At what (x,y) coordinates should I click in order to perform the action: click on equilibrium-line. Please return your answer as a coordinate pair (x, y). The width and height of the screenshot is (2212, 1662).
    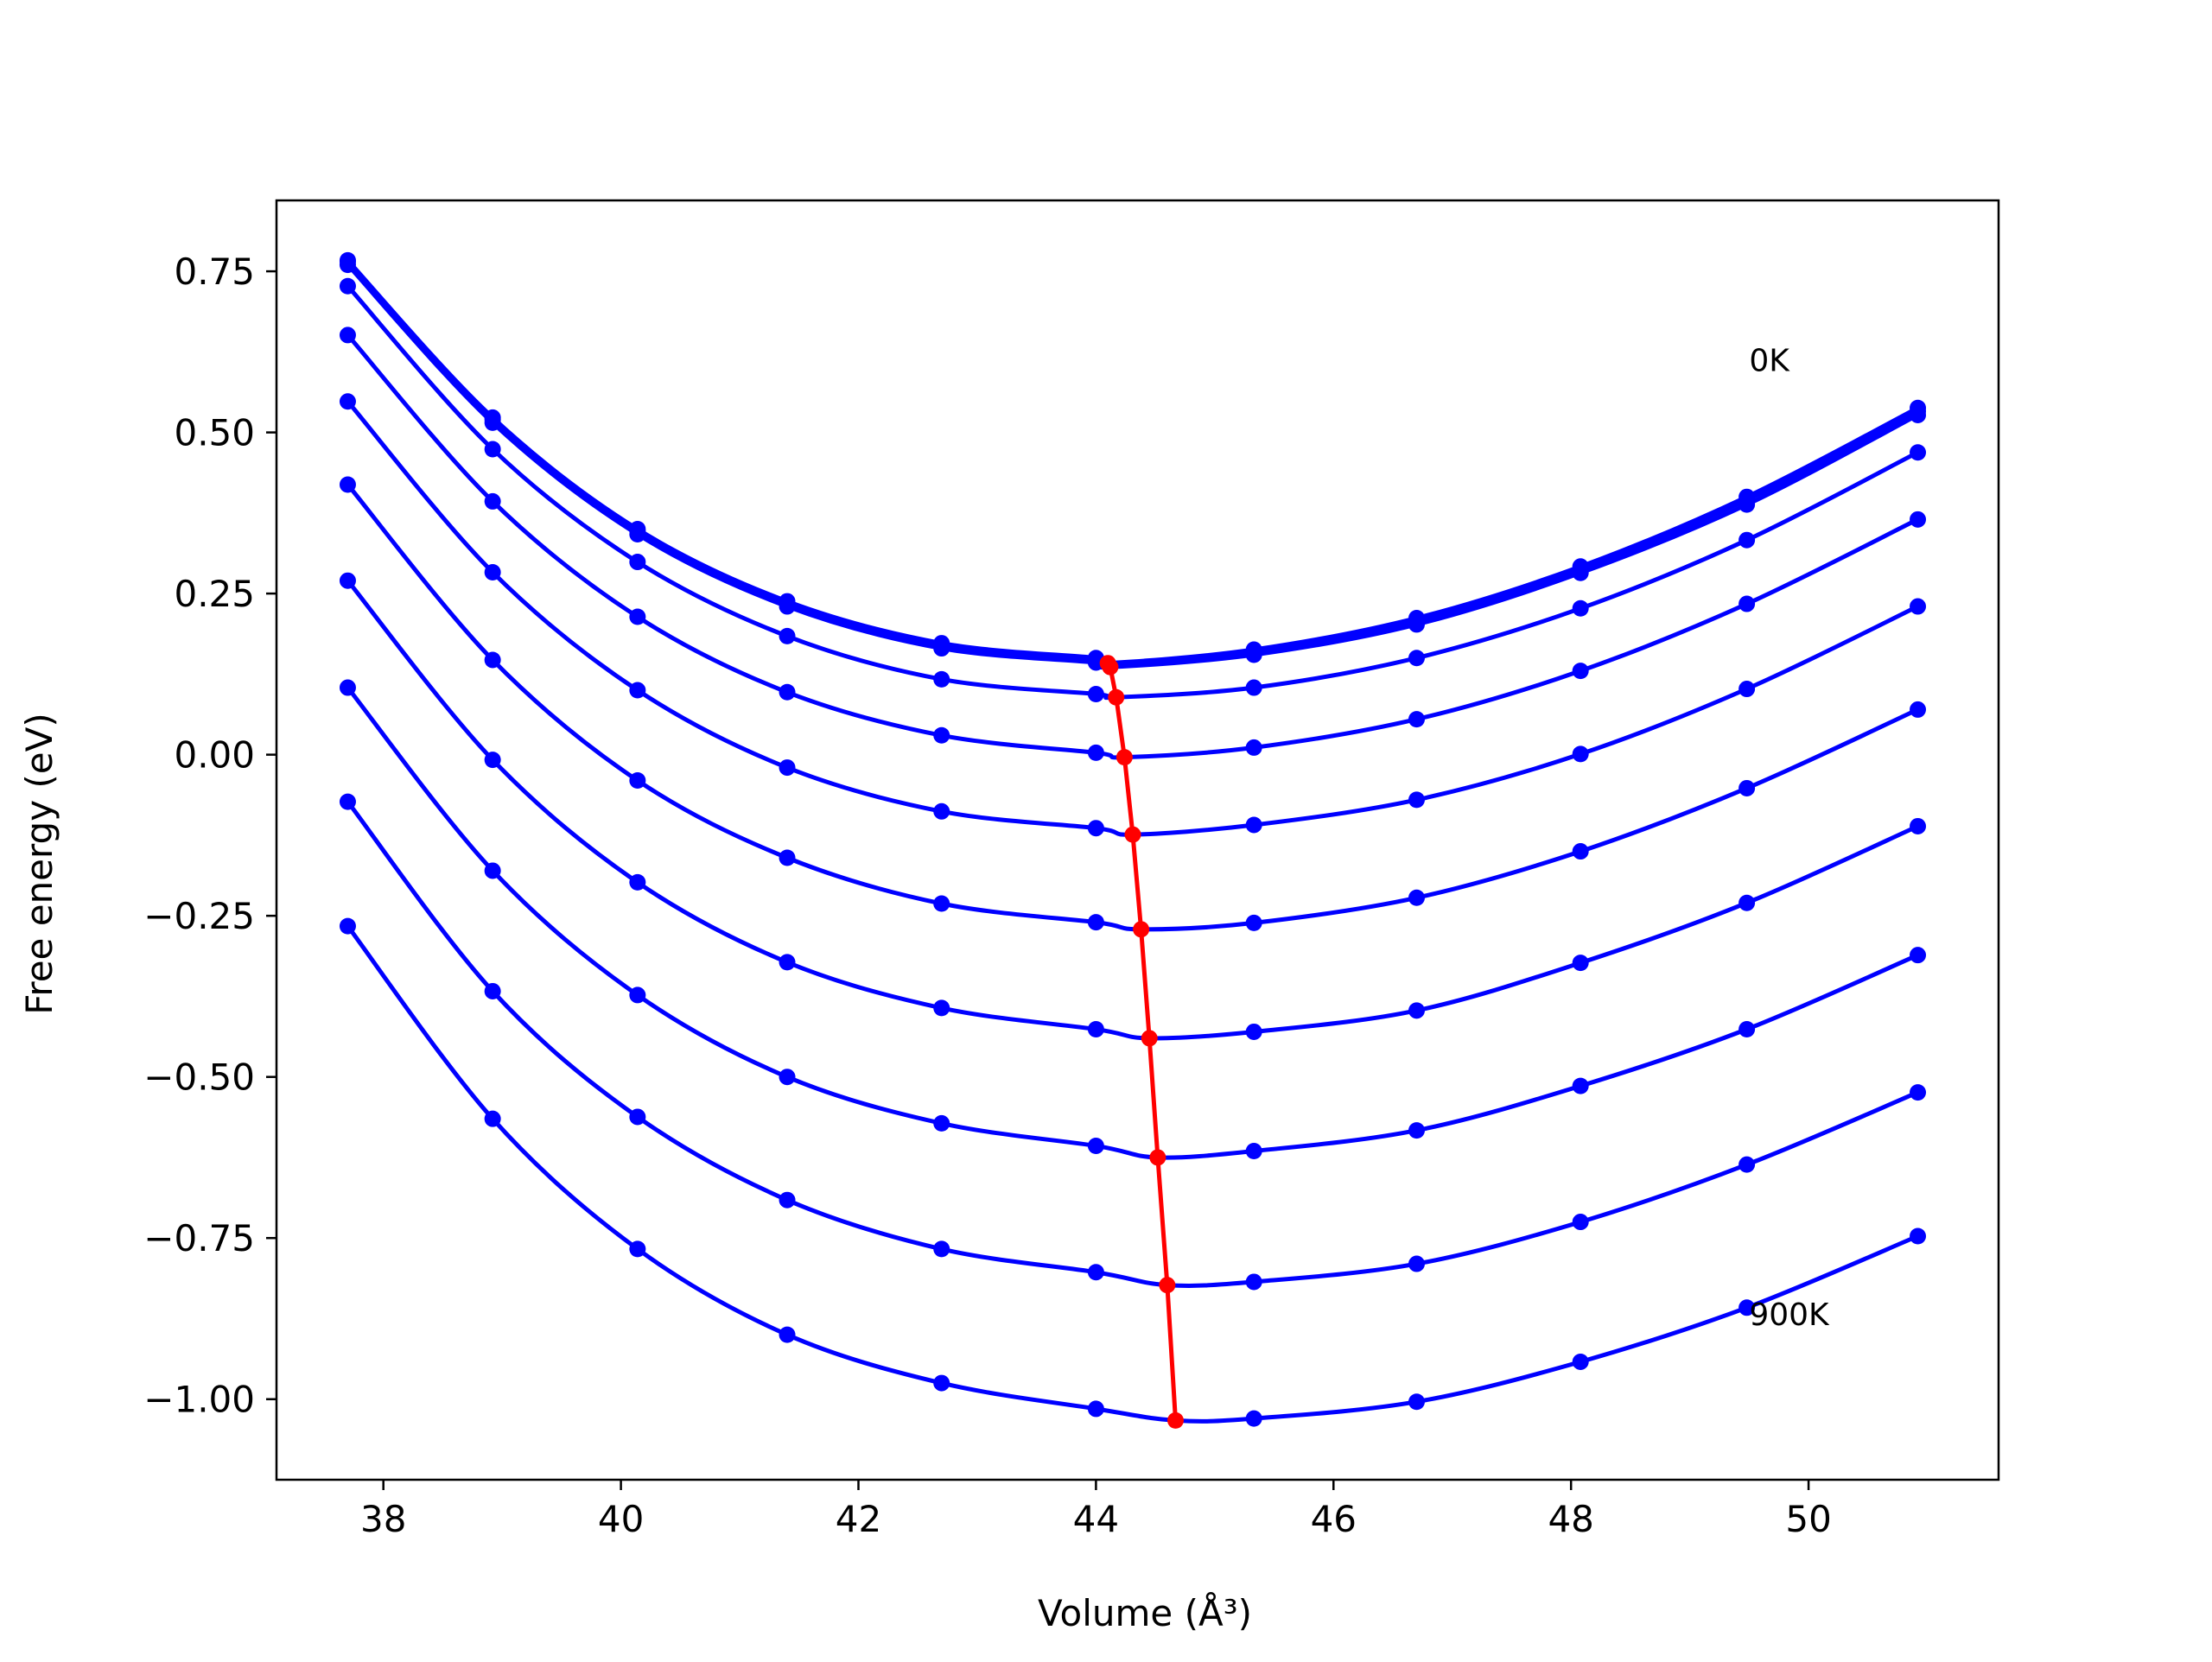
    Looking at the image, I should click on (1141, 1042).